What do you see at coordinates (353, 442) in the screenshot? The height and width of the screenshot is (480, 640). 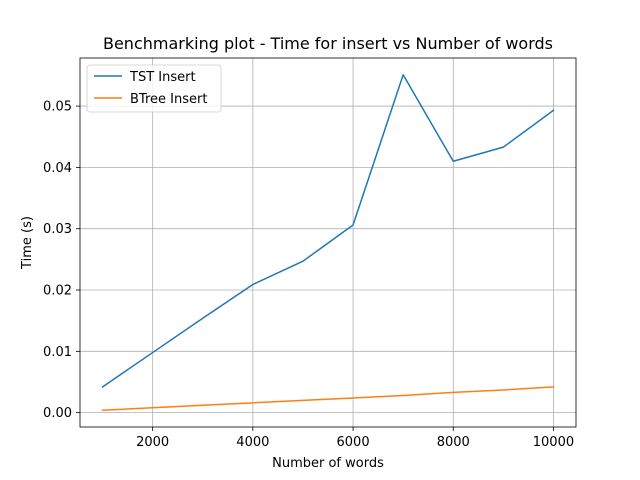 I see `x-tick-label: 6000` at bounding box center [353, 442].